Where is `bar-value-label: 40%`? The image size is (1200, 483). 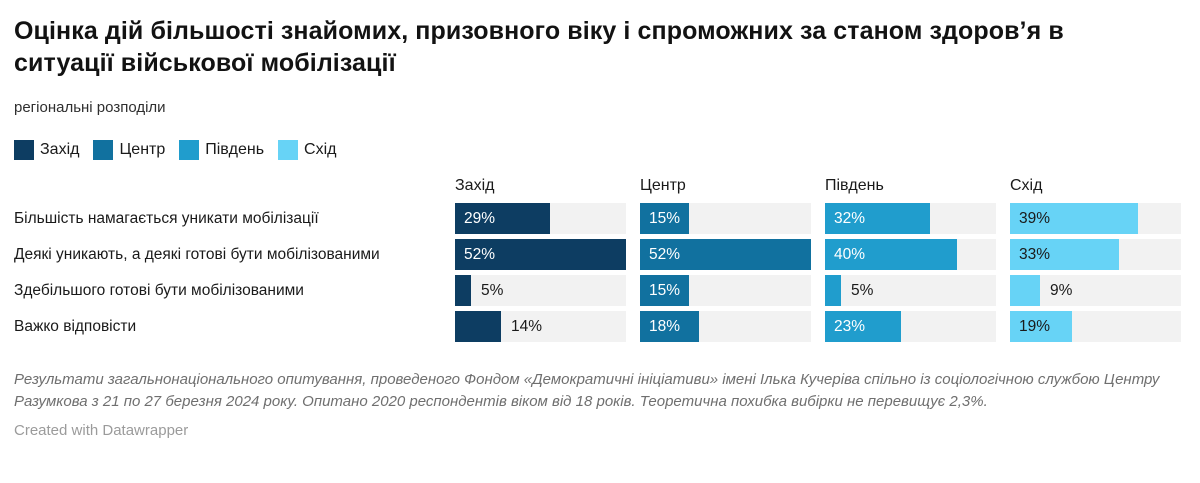 bar-value-label: 40% is located at coordinates (850, 254).